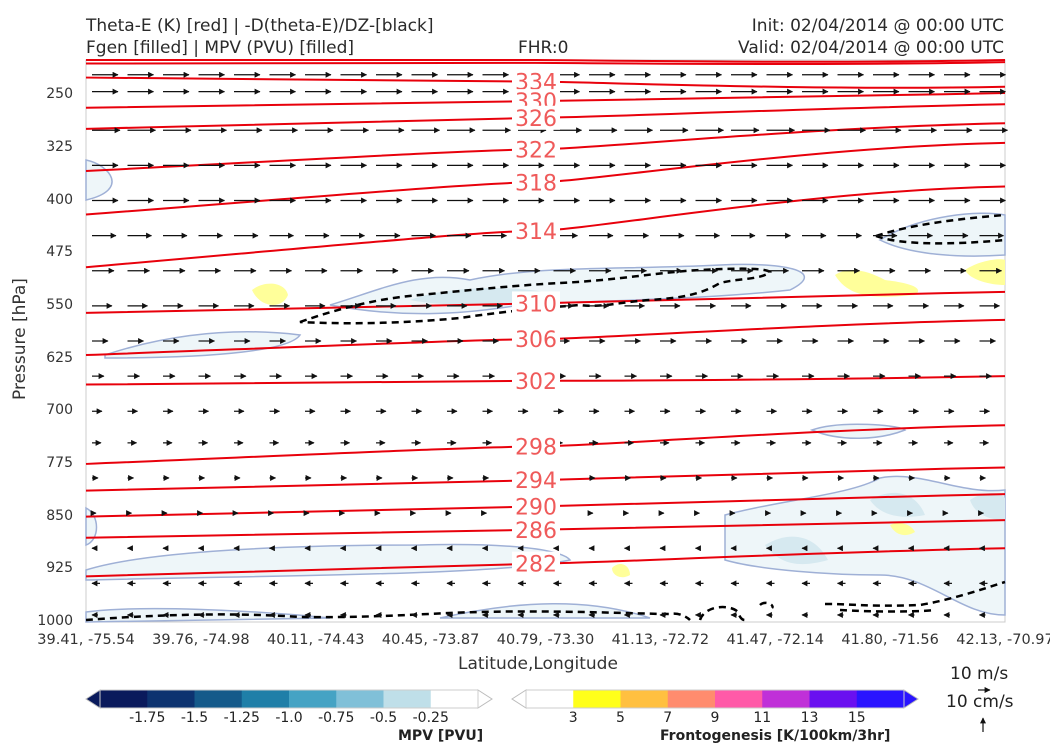 This screenshot has width=1050, height=750. What do you see at coordinates (59, 410) in the screenshot?
I see `y-tick-label: 700` at bounding box center [59, 410].